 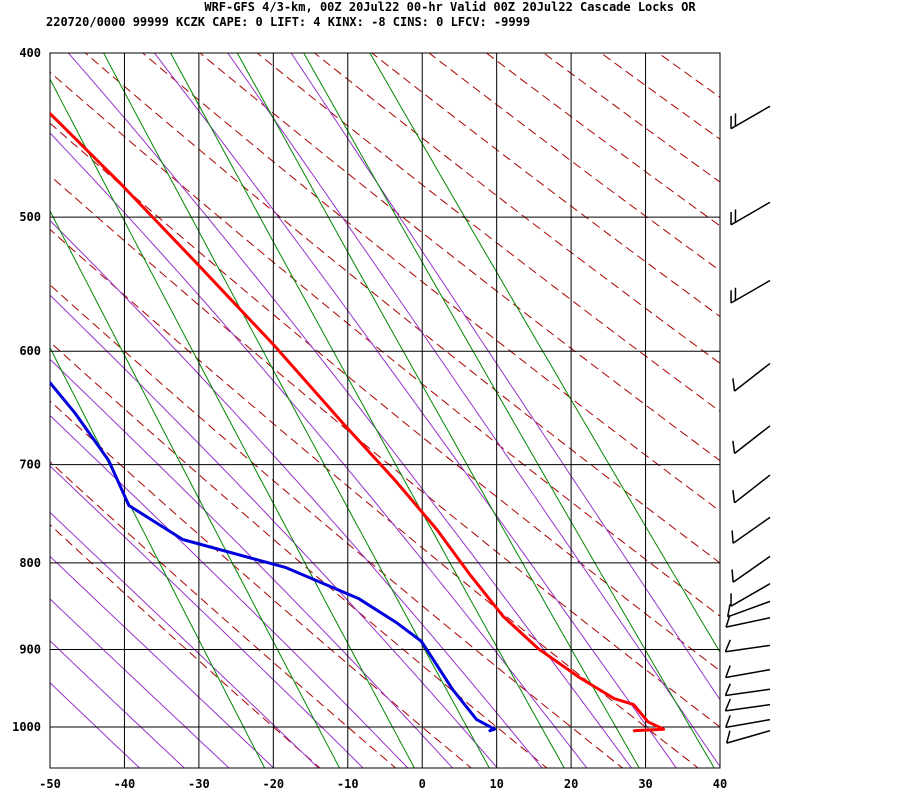 What do you see at coordinates (125, 784) in the screenshot?
I see `x-tick-label: -40` at bounding box center [125, 784].